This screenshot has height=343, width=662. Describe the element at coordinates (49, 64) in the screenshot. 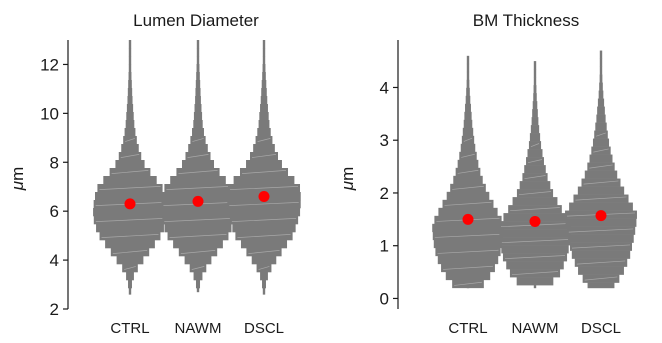

I see `y-tick-label: 12` at that location.